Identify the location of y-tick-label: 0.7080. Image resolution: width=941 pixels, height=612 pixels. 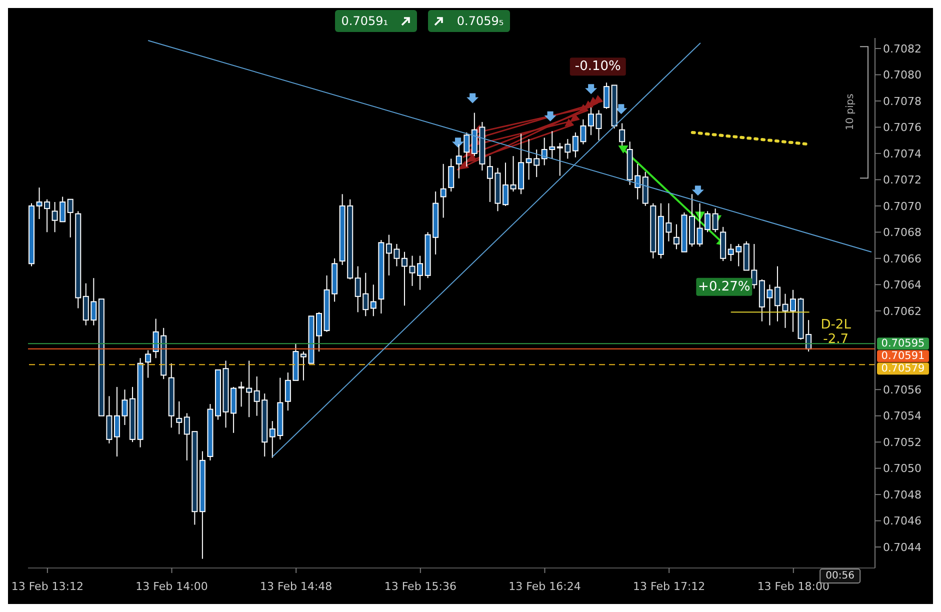
(902, 75).